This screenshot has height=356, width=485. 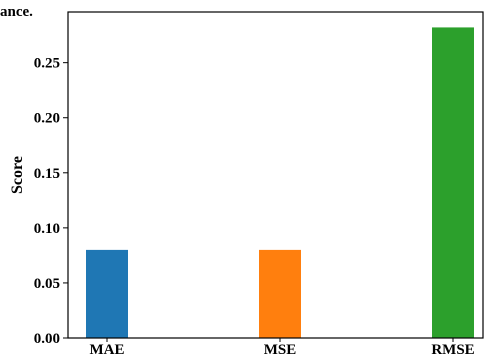 I want to click on y-tick-label: 0.00, so click(x=47, y=339).